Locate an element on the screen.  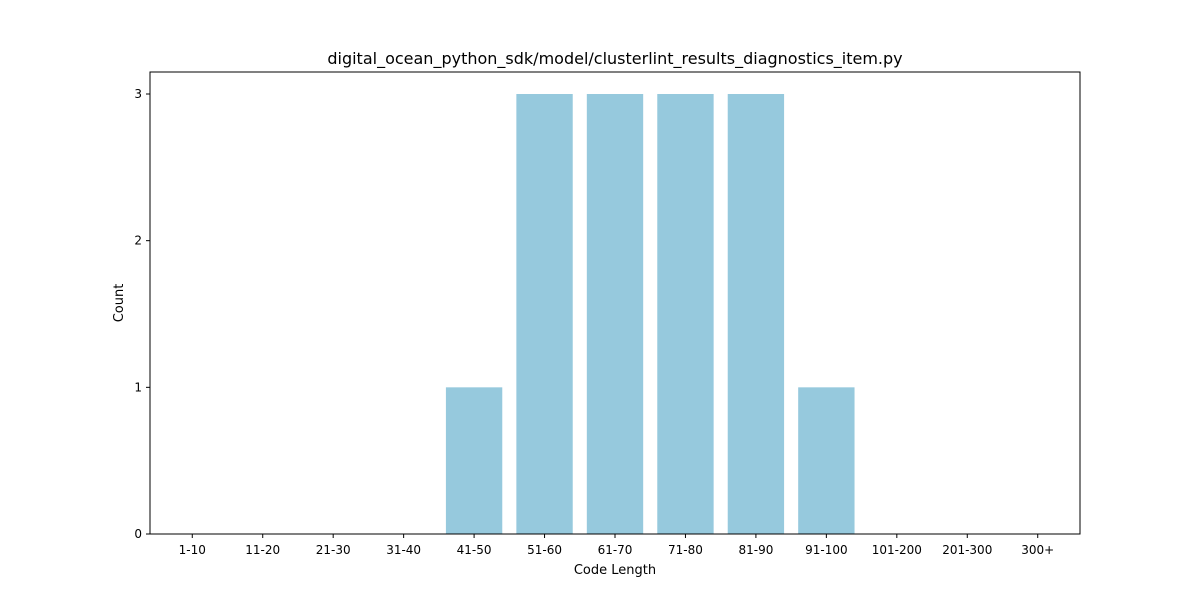
x-tick-label: 91-100 is located at coordinates (826, 550).